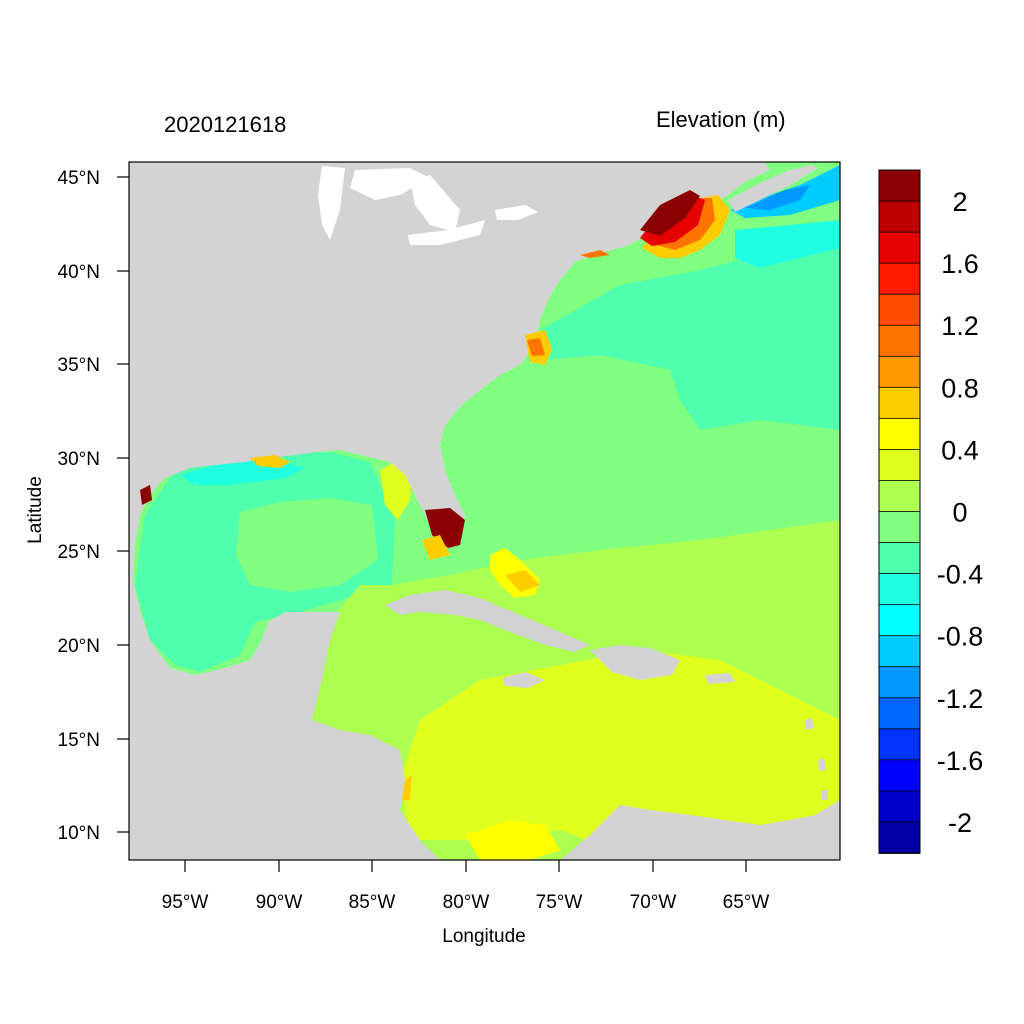  I want to click on ocean-band-colombia-coast, so click(512, 840).